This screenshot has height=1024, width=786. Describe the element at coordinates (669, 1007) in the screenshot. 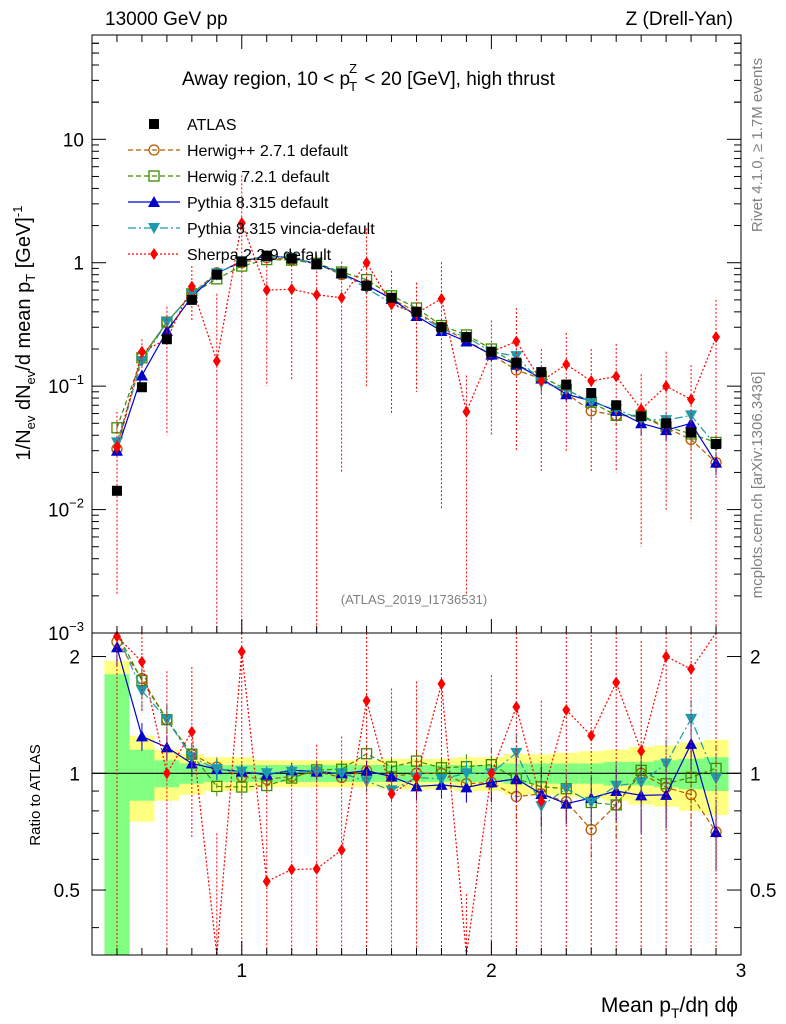

I see `x-axis-label: Mean pT/dη dϕ` at that location.